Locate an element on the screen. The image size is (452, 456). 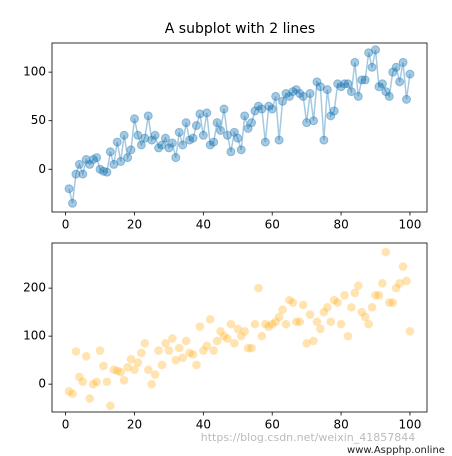
x-tick-label: 60 is located at coordinates (272, 425).